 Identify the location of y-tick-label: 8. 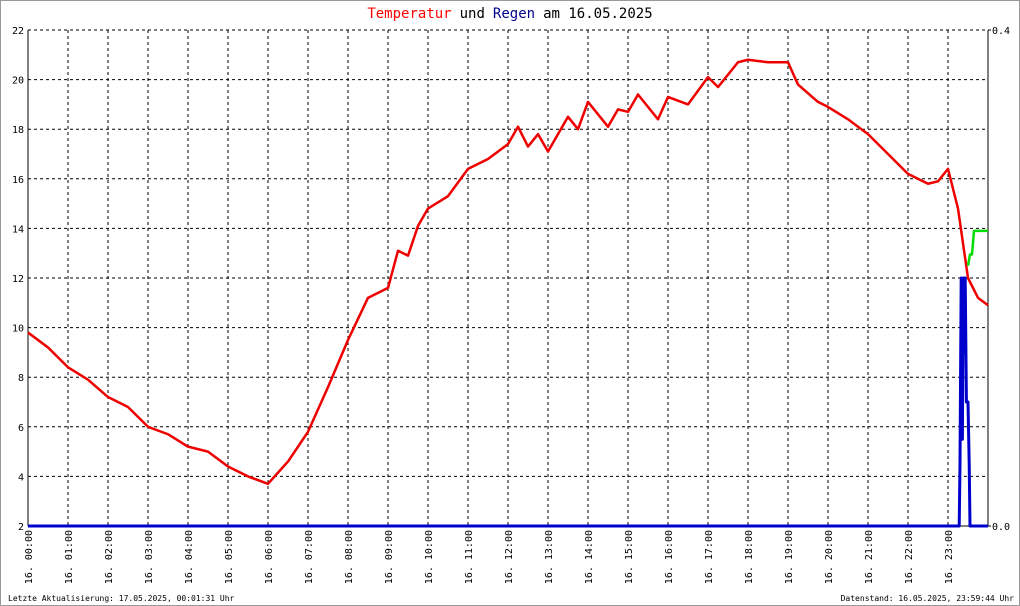
(21, 378).